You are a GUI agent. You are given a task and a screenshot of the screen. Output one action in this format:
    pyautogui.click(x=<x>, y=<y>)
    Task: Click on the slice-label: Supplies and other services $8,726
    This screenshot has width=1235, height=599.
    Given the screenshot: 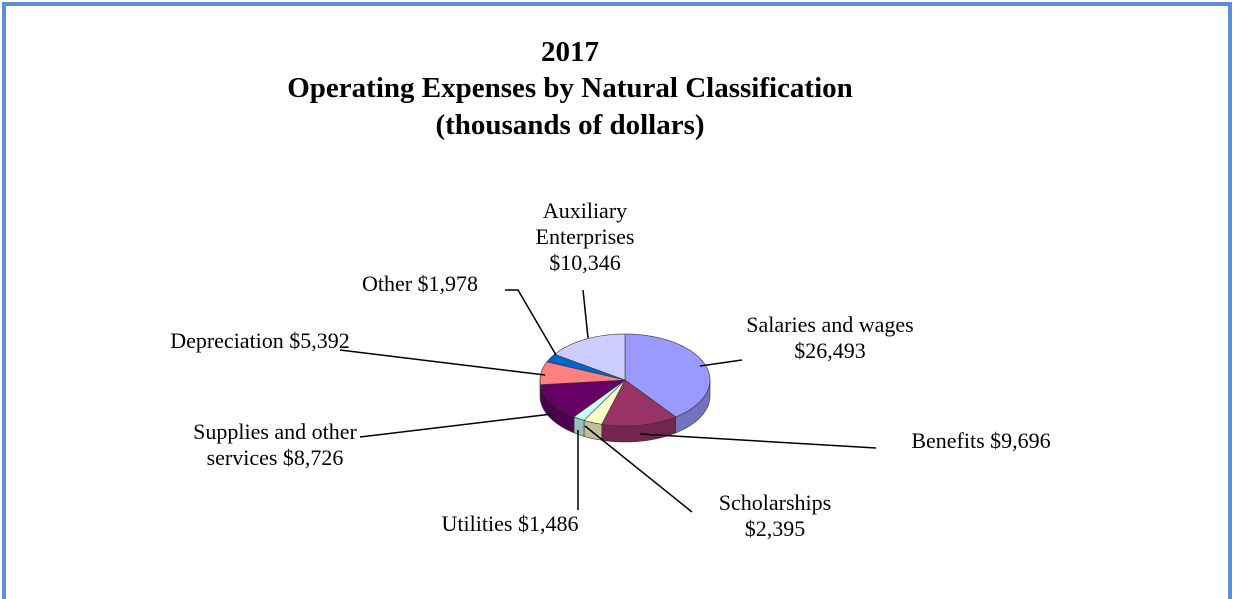 What is the action you would take?
    pyautogui.click(x=275, y=445)
    